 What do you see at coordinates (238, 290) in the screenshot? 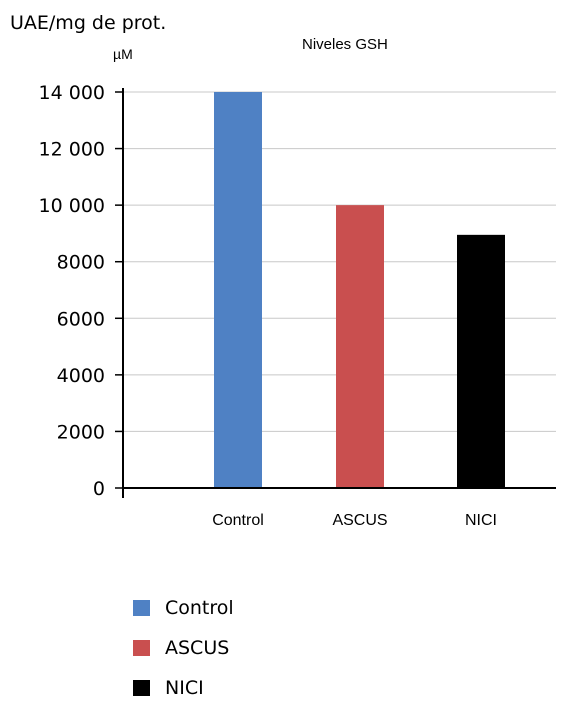
I see `bar-control` at bounding box center [238, 290].